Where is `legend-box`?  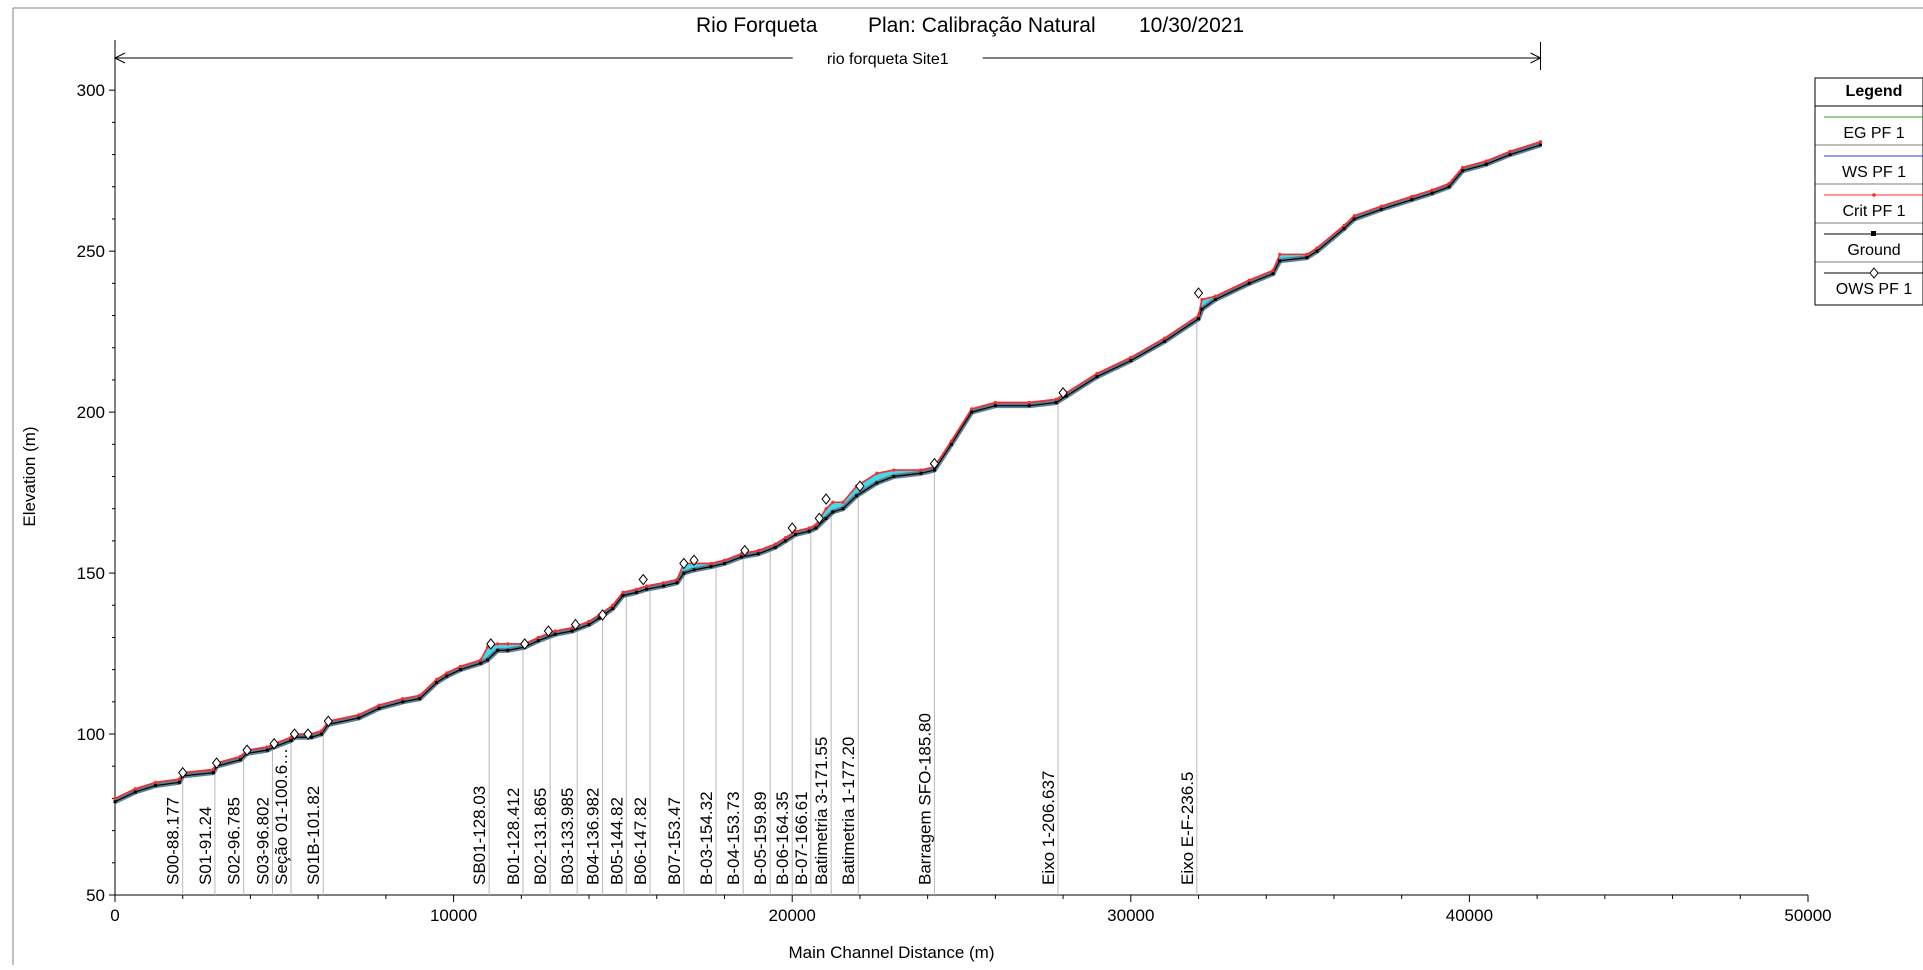 legend-box is located at coordinates (1868, 191).